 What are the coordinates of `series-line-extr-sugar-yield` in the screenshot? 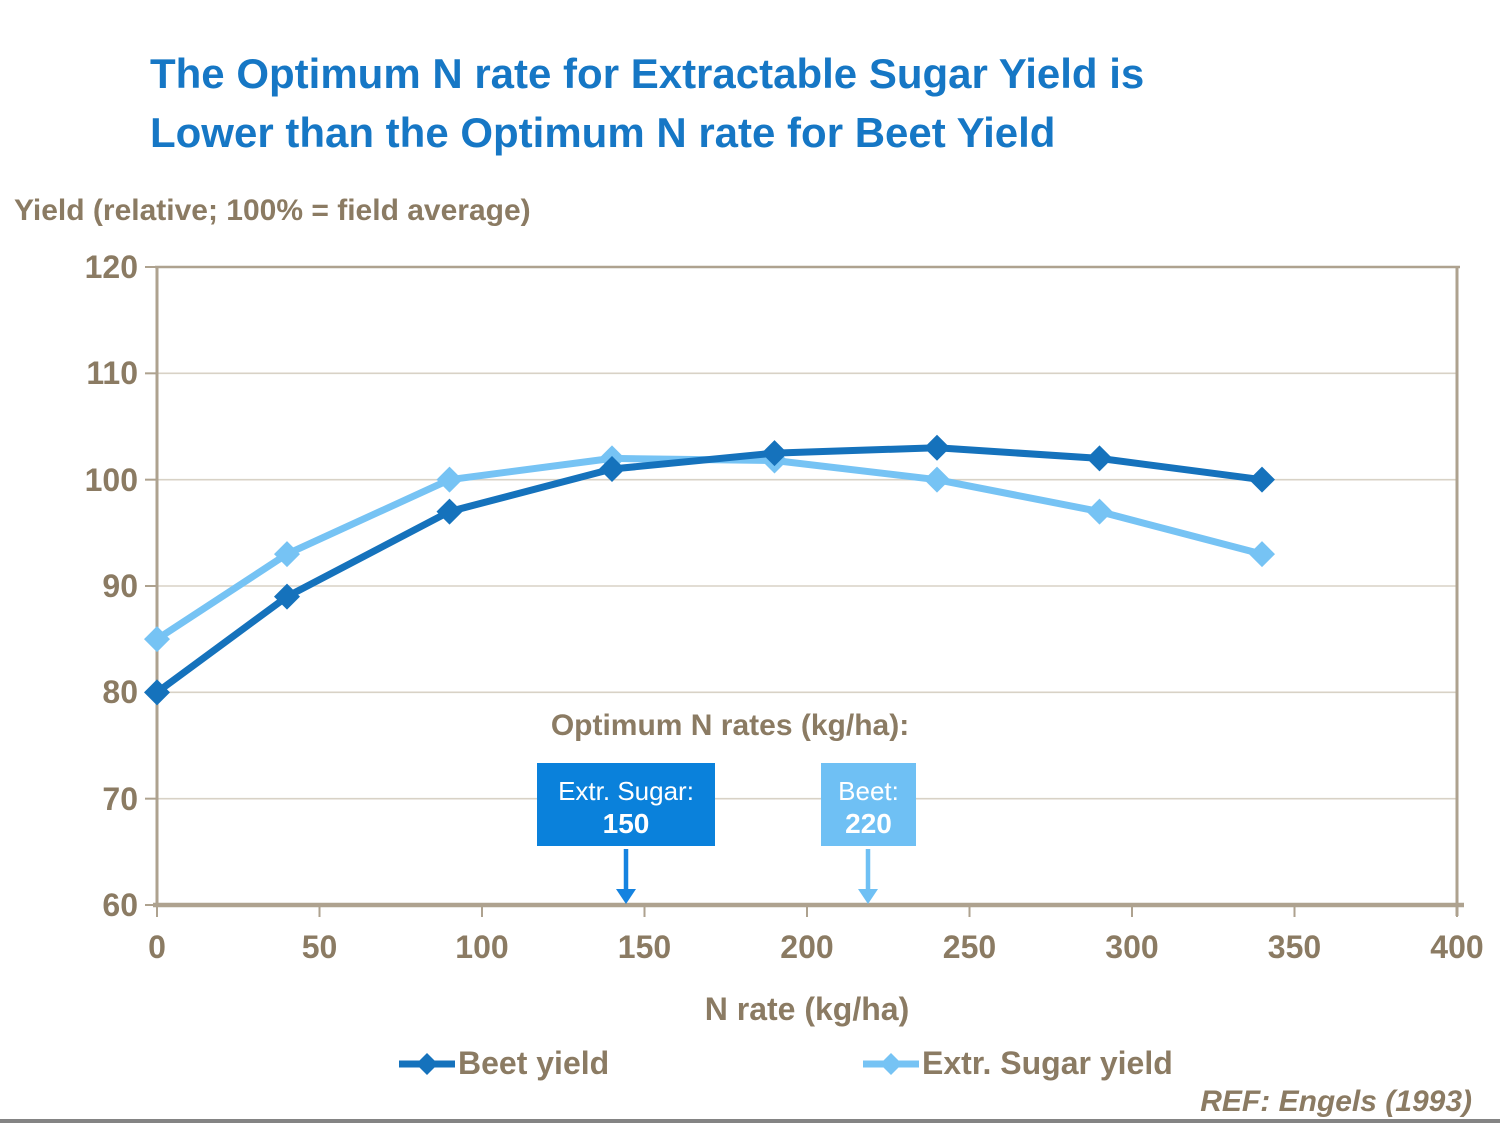 It's located at (709, 548).